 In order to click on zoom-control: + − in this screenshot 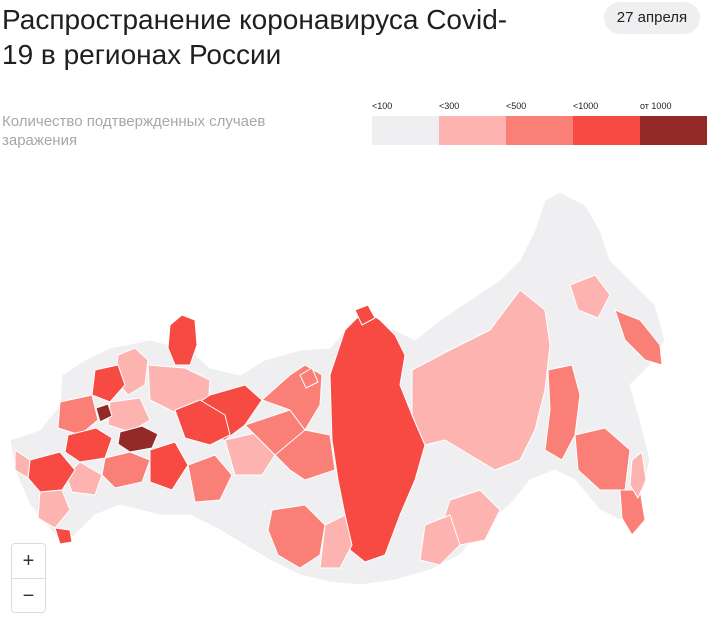, I will do `click(28, 578)`.